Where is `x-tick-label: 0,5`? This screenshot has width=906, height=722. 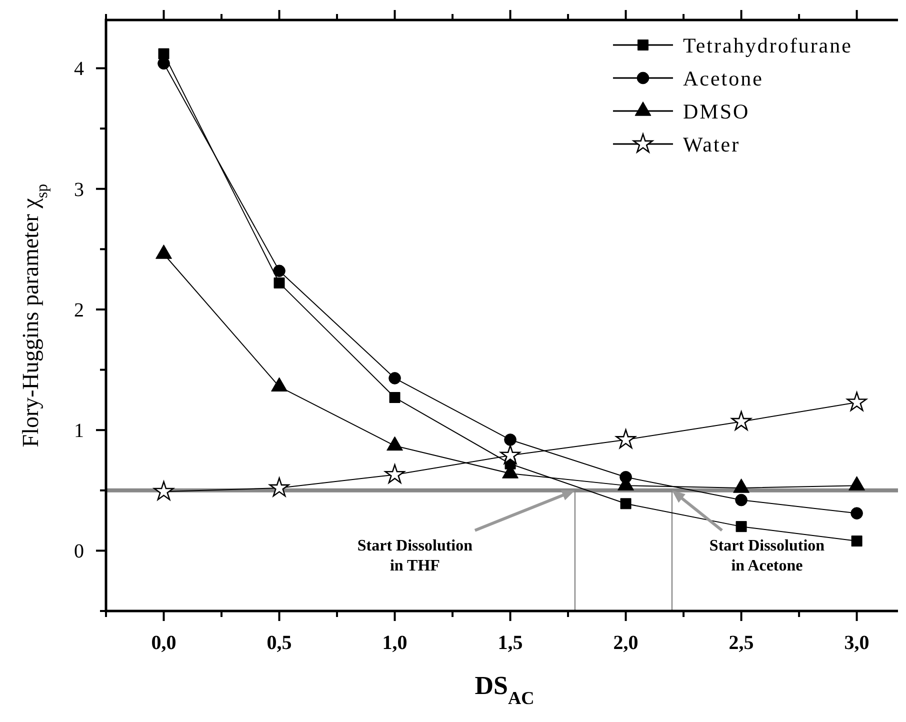 x-tick-label: 0,5 is located at coordinates (279, 643).